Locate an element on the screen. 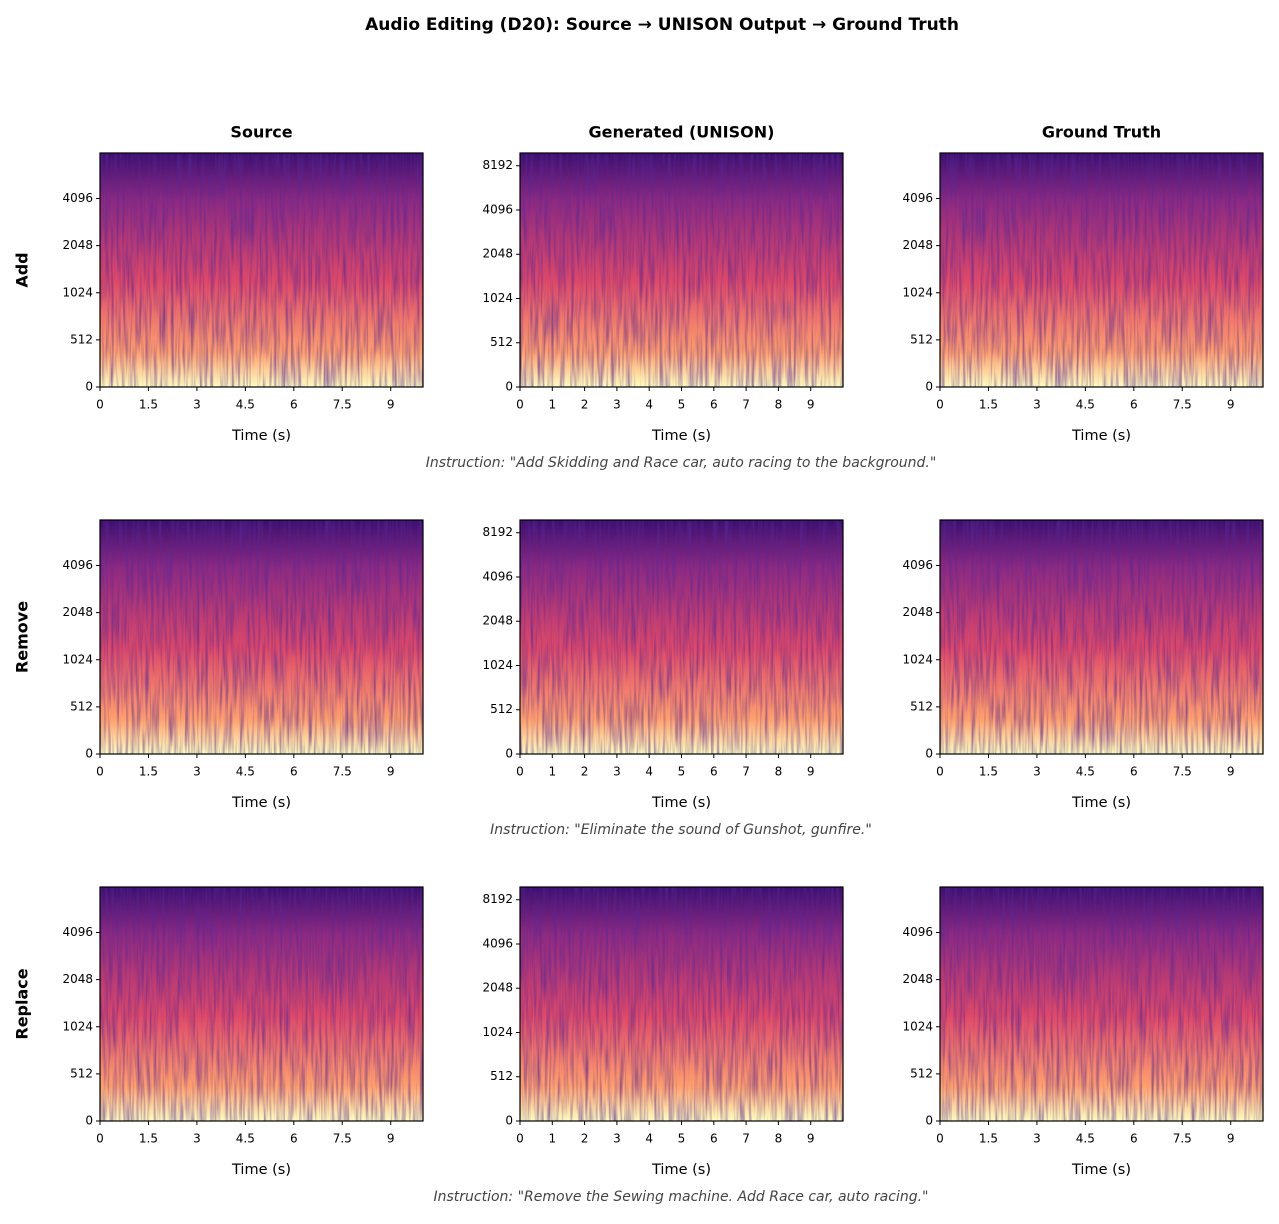 The image size is (1279, 1224). x-tick-label: 5 is located at coordinates (682, 1139).